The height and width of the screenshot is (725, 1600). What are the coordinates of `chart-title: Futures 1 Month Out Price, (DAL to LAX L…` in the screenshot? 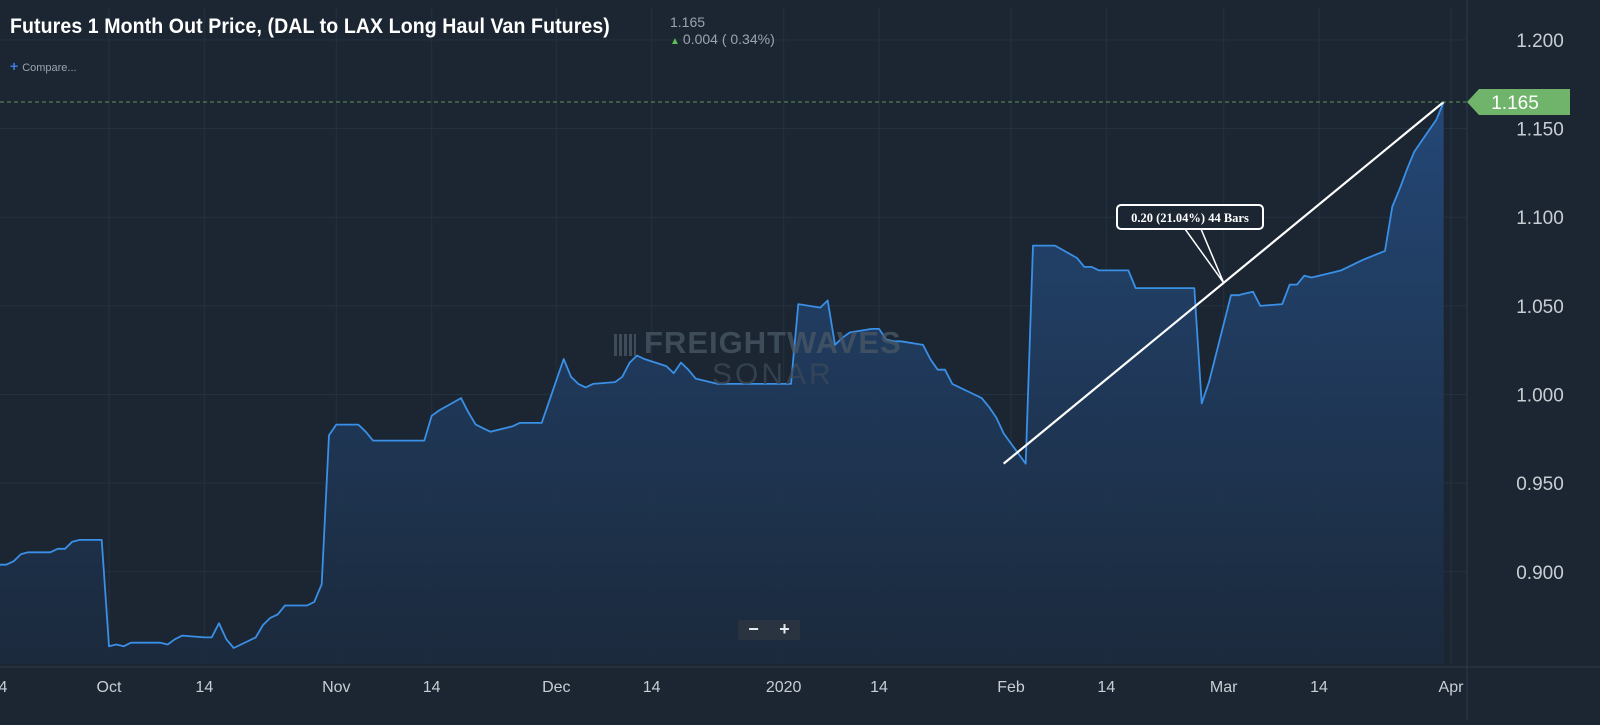 It's located at (310, 26).